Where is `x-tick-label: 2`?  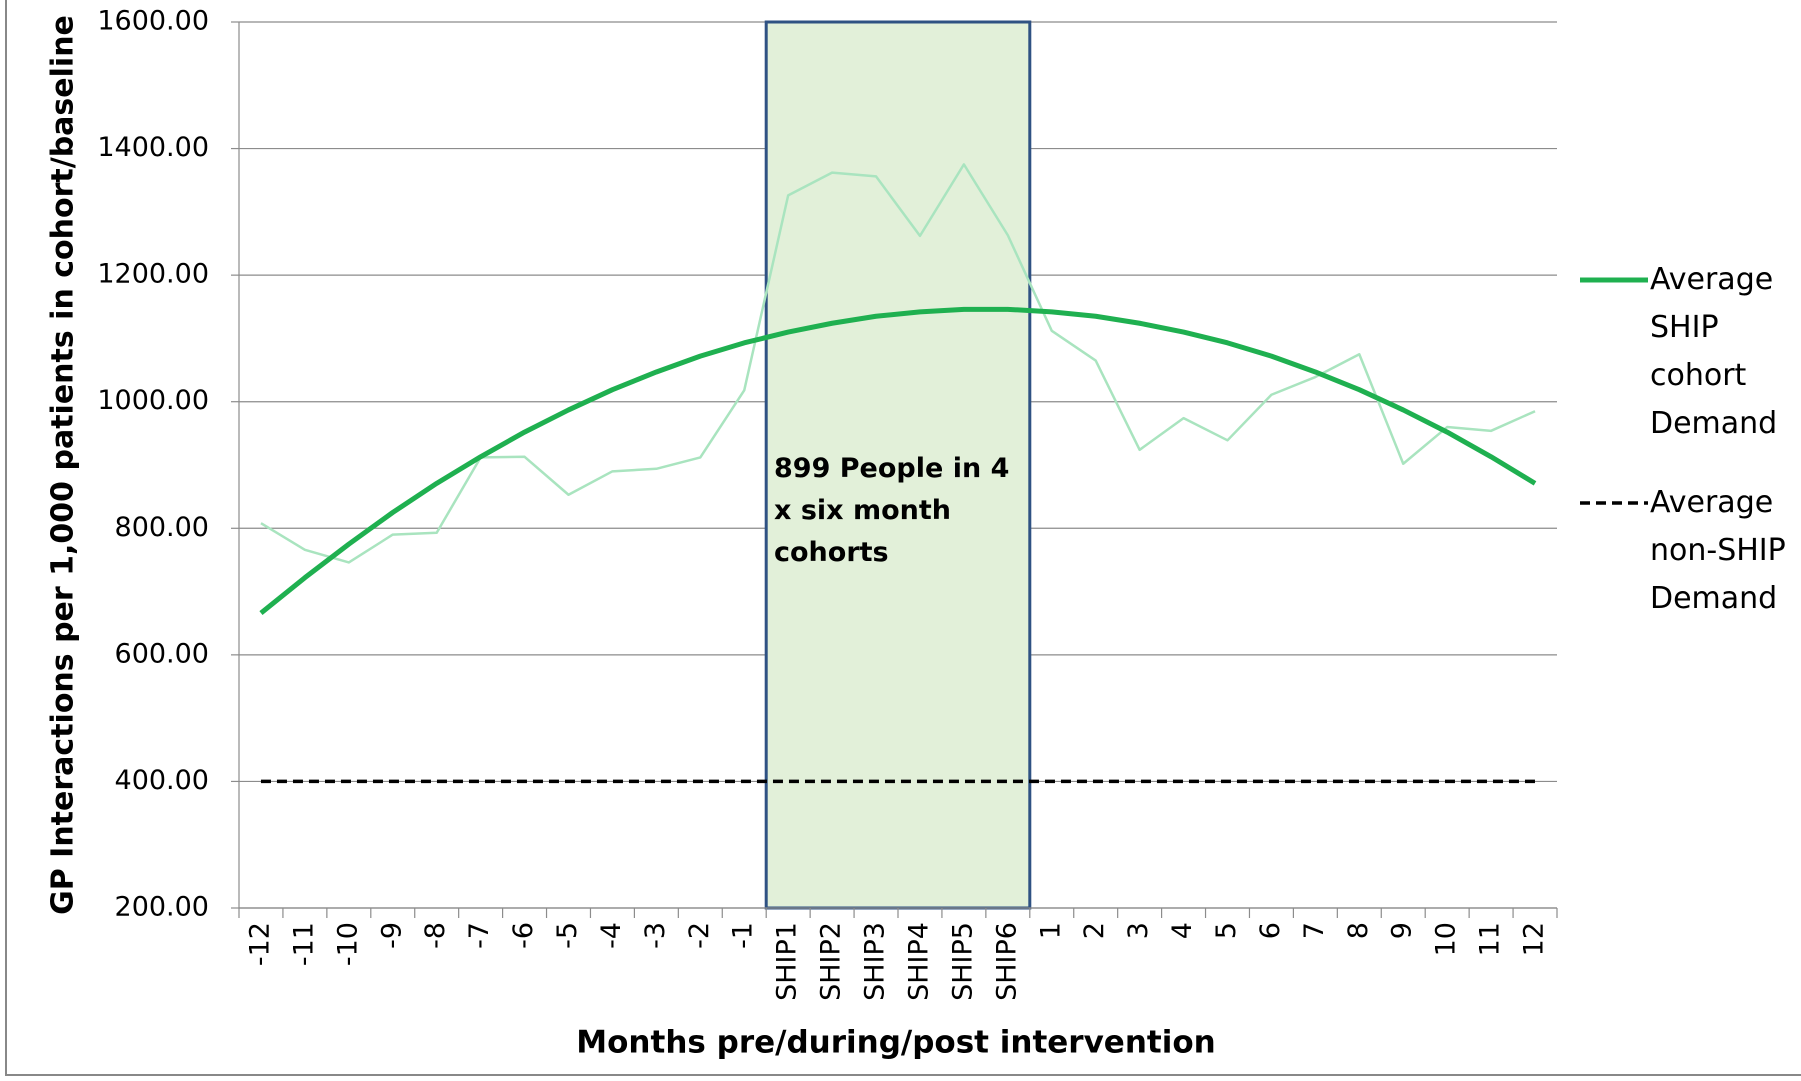 x-tick-label: 2 is located at coordinates (1094, 930).